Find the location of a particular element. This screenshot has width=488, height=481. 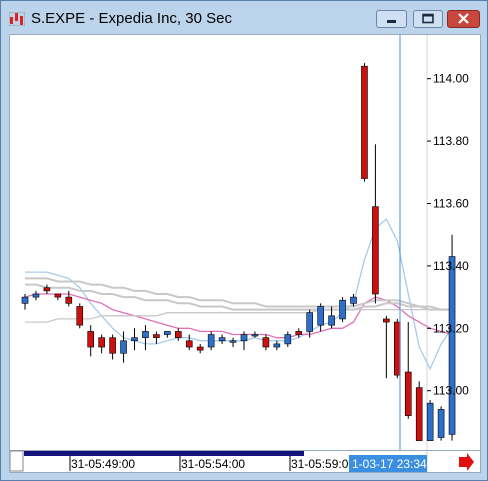

time-scroll-box is located at coordinates (17, 461).